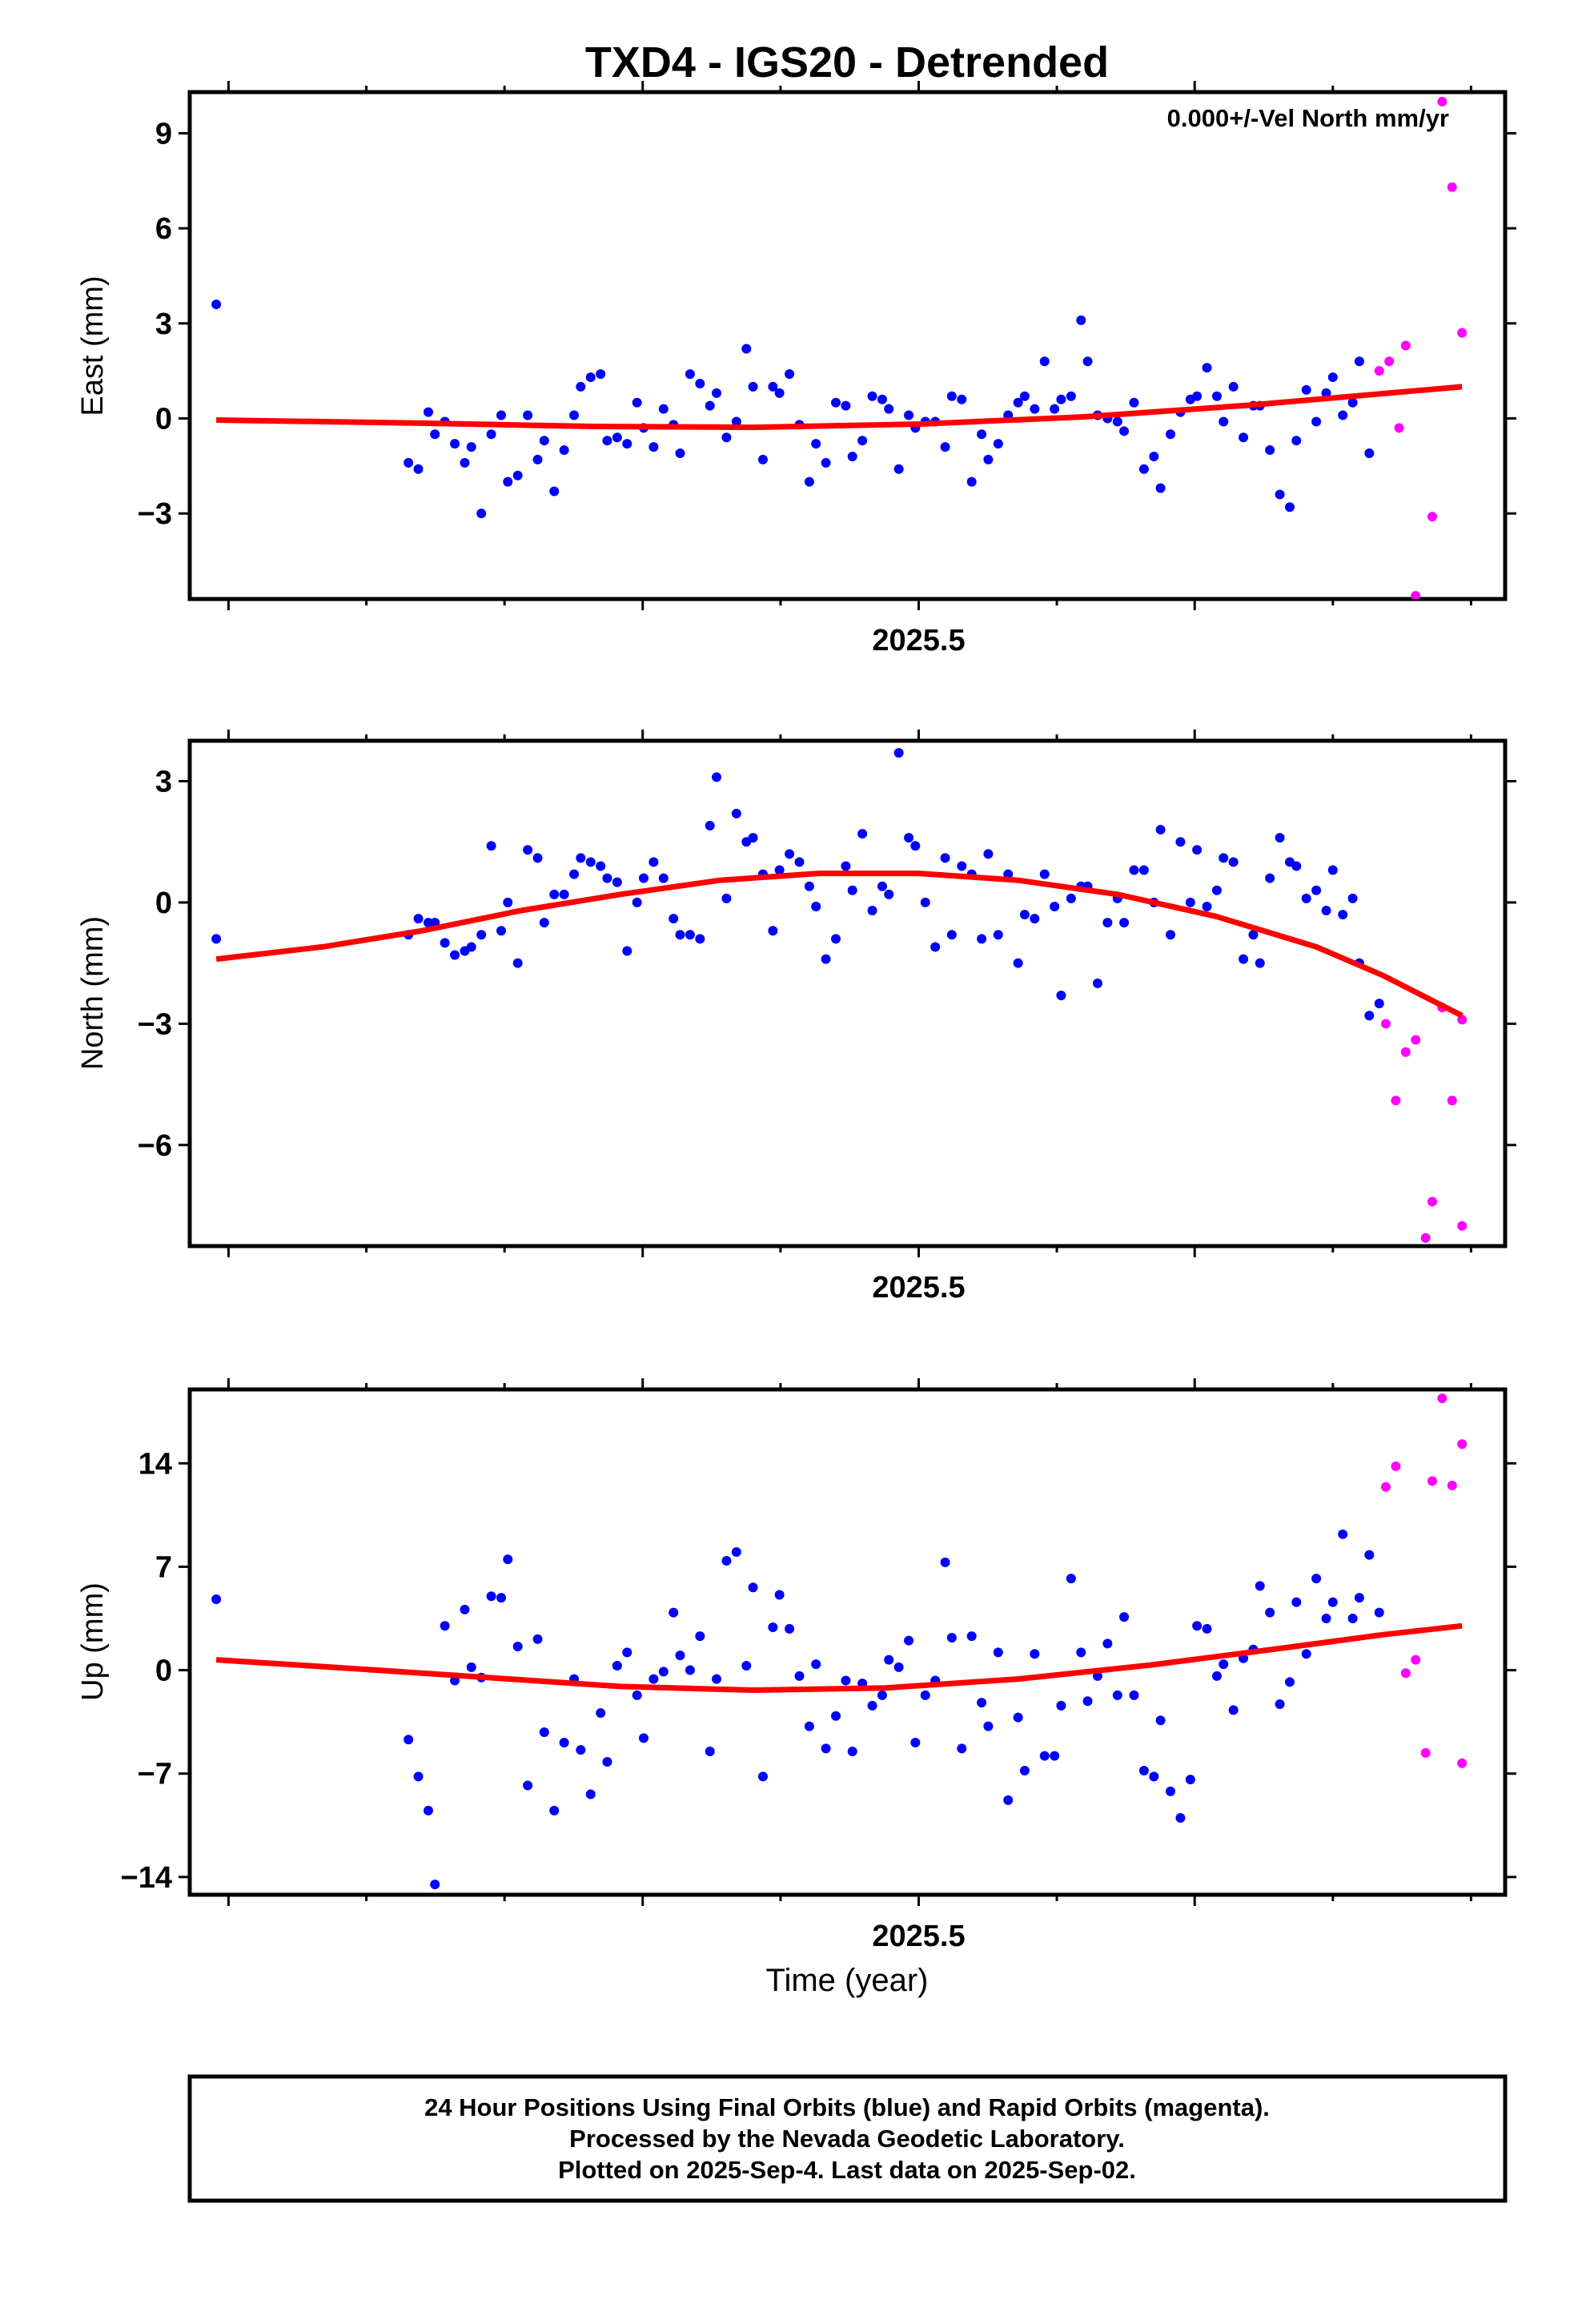 The width and height of the screenshot is (1582, 2324). Describe the element at coordinates (93, 993) in the screenshot. I see `y-axis-label: North (mm)` at that location.